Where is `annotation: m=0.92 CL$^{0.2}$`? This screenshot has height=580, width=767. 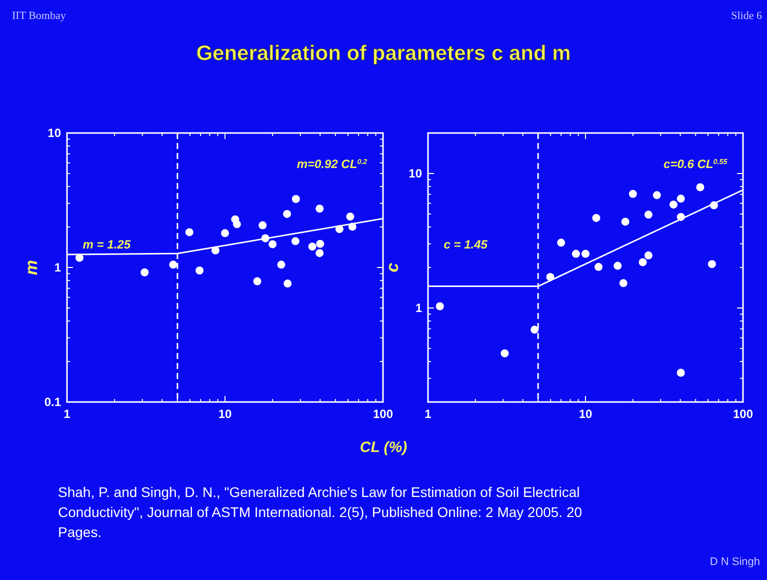
annotation: m=0.92 CL$^{0.2}$ is located at coordinates (332, 163).